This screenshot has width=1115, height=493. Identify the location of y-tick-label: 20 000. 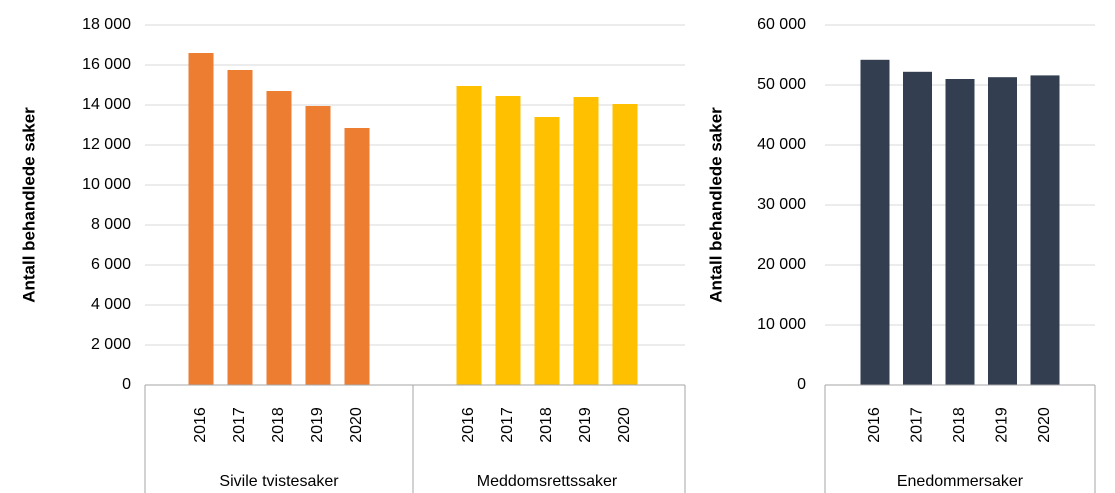
(781, 264).